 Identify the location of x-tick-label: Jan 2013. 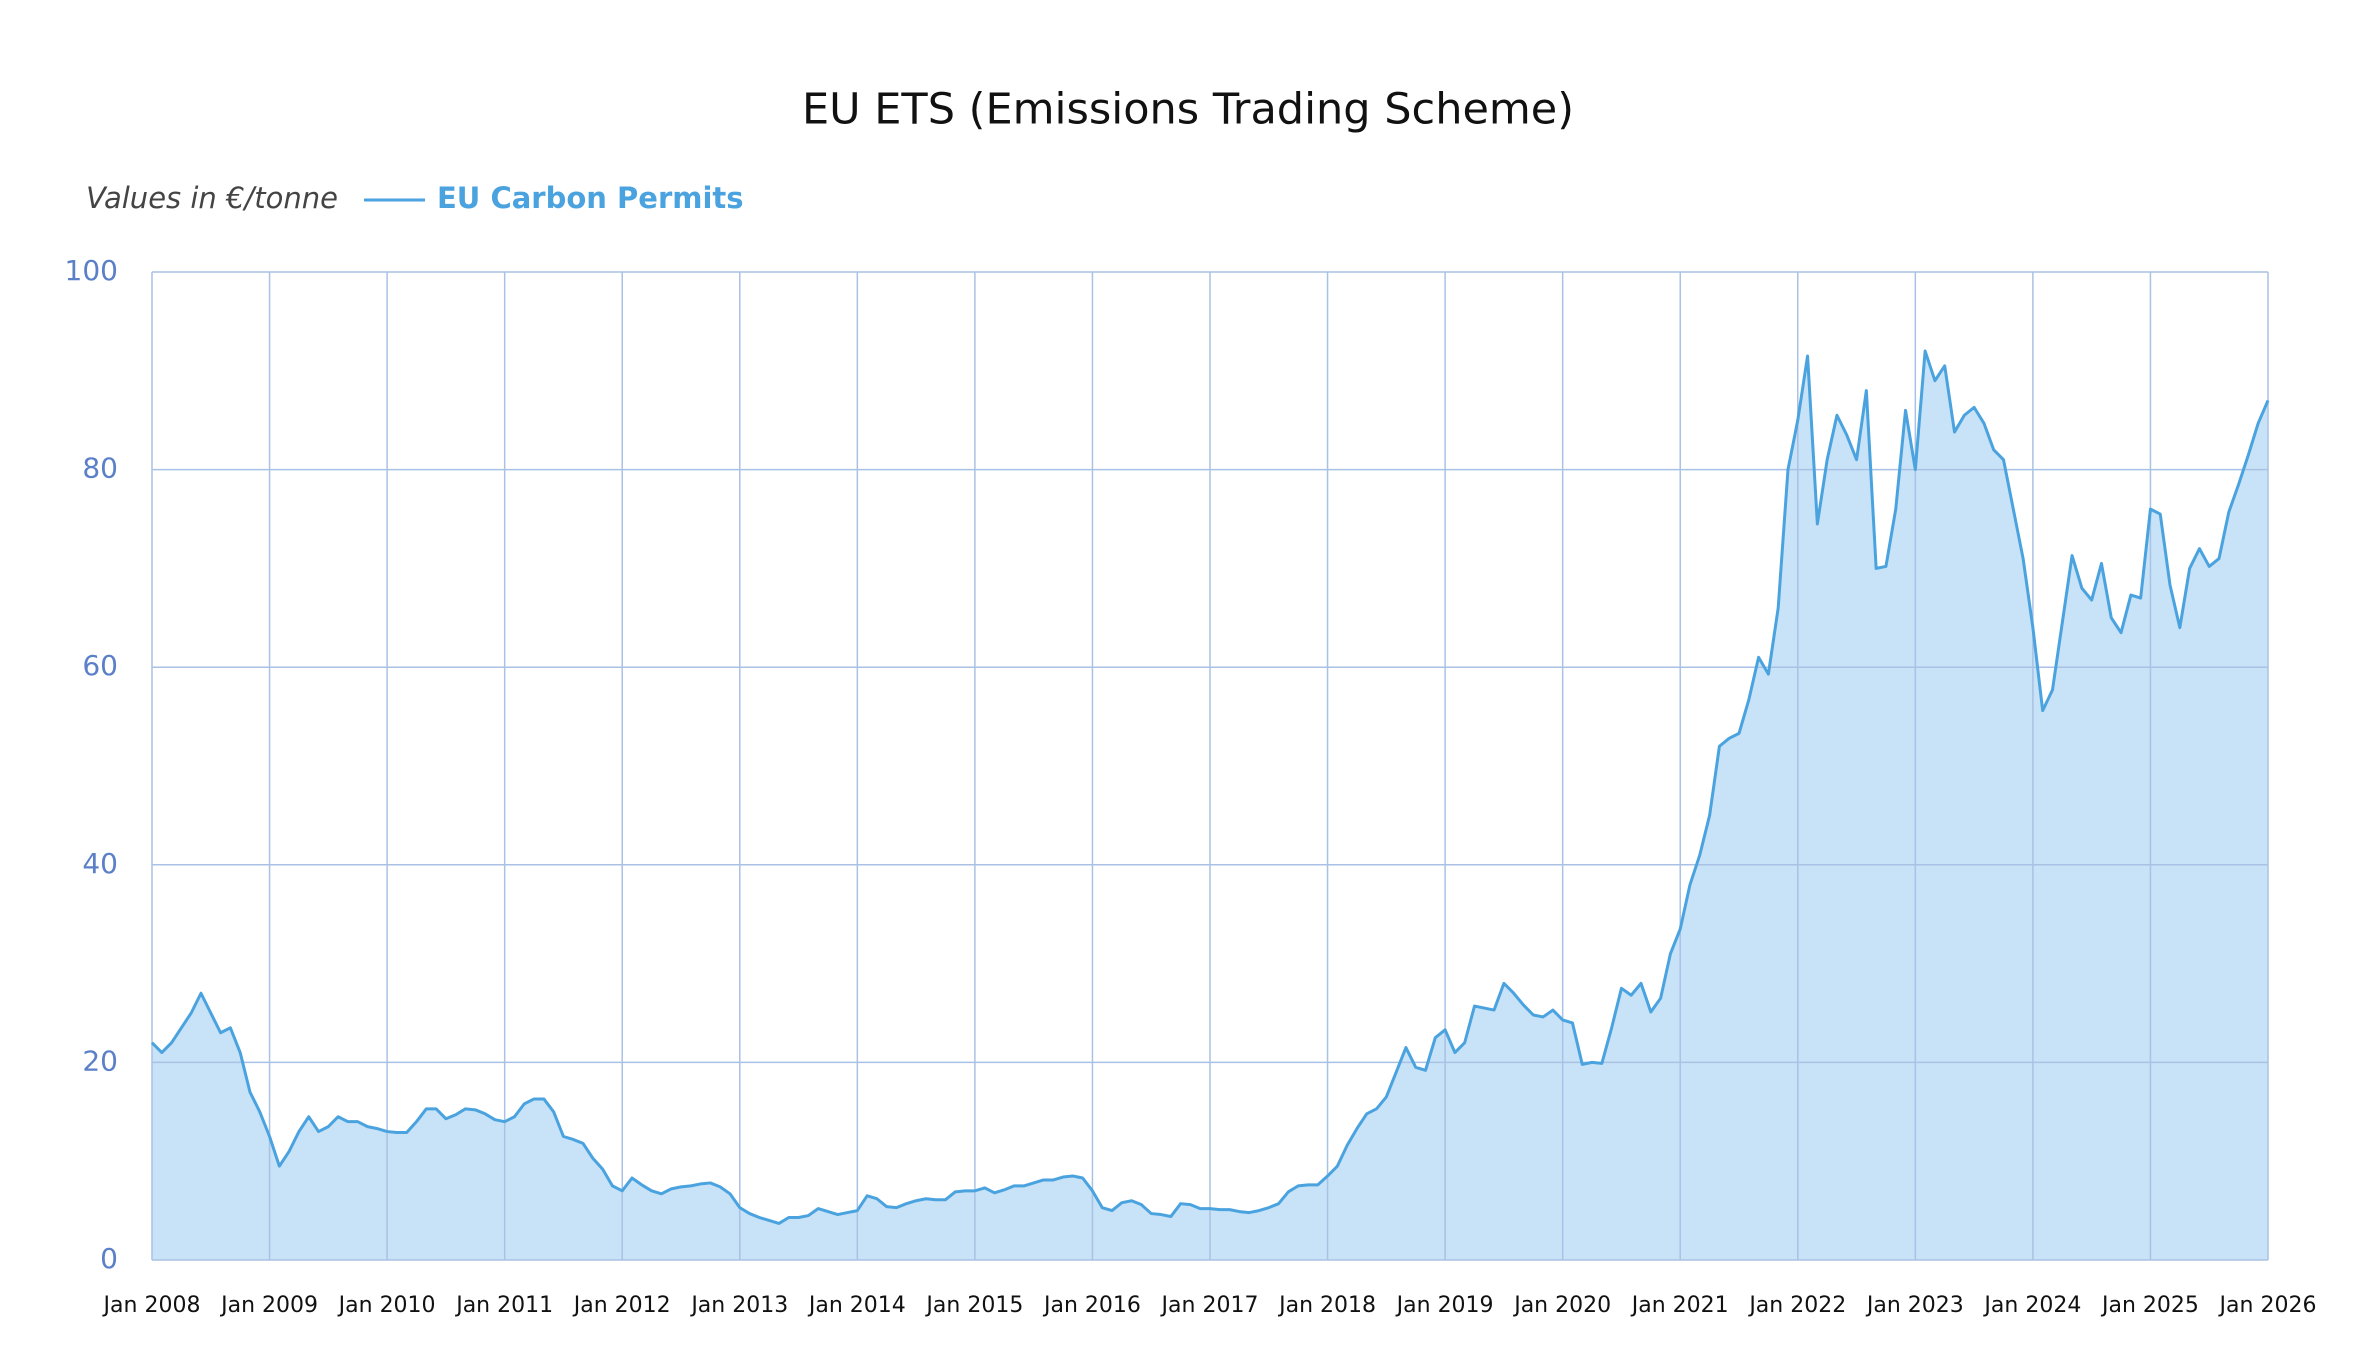
(738, 1305).